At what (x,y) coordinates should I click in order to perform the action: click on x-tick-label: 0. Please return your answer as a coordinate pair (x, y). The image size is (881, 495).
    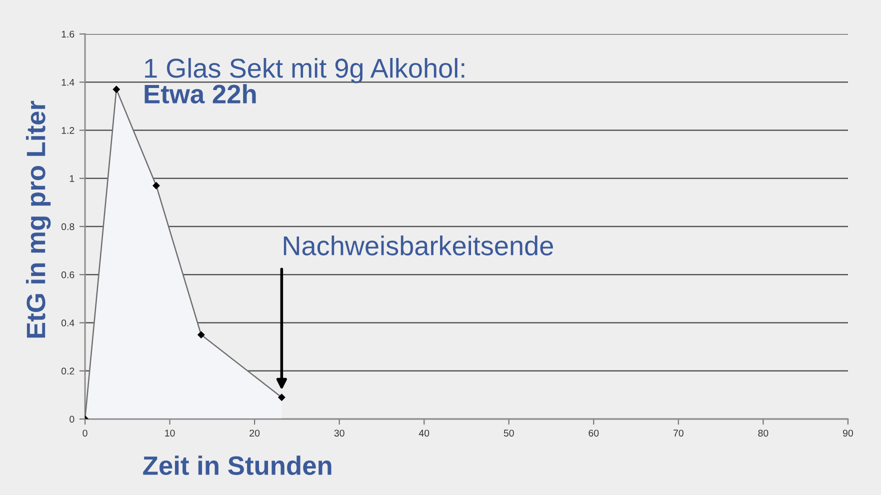
    Looking at the image, I should click on (85, 433).